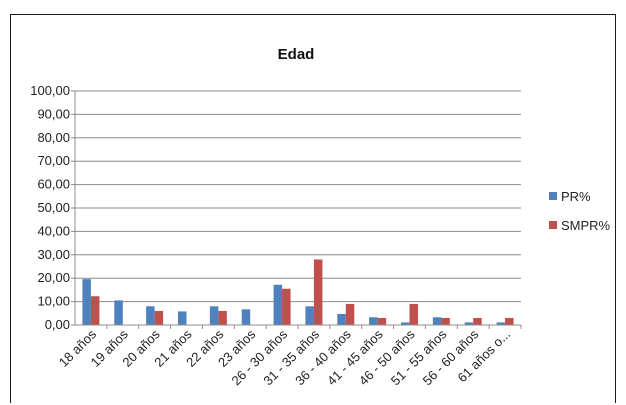 Image resolution: width=626 pixels, height=405 pixels. What do you see at coordinates (286, 306) in the screenshot?
I see `bar-SMPR%-26 - 30 años` at bounding box center [286, 306].